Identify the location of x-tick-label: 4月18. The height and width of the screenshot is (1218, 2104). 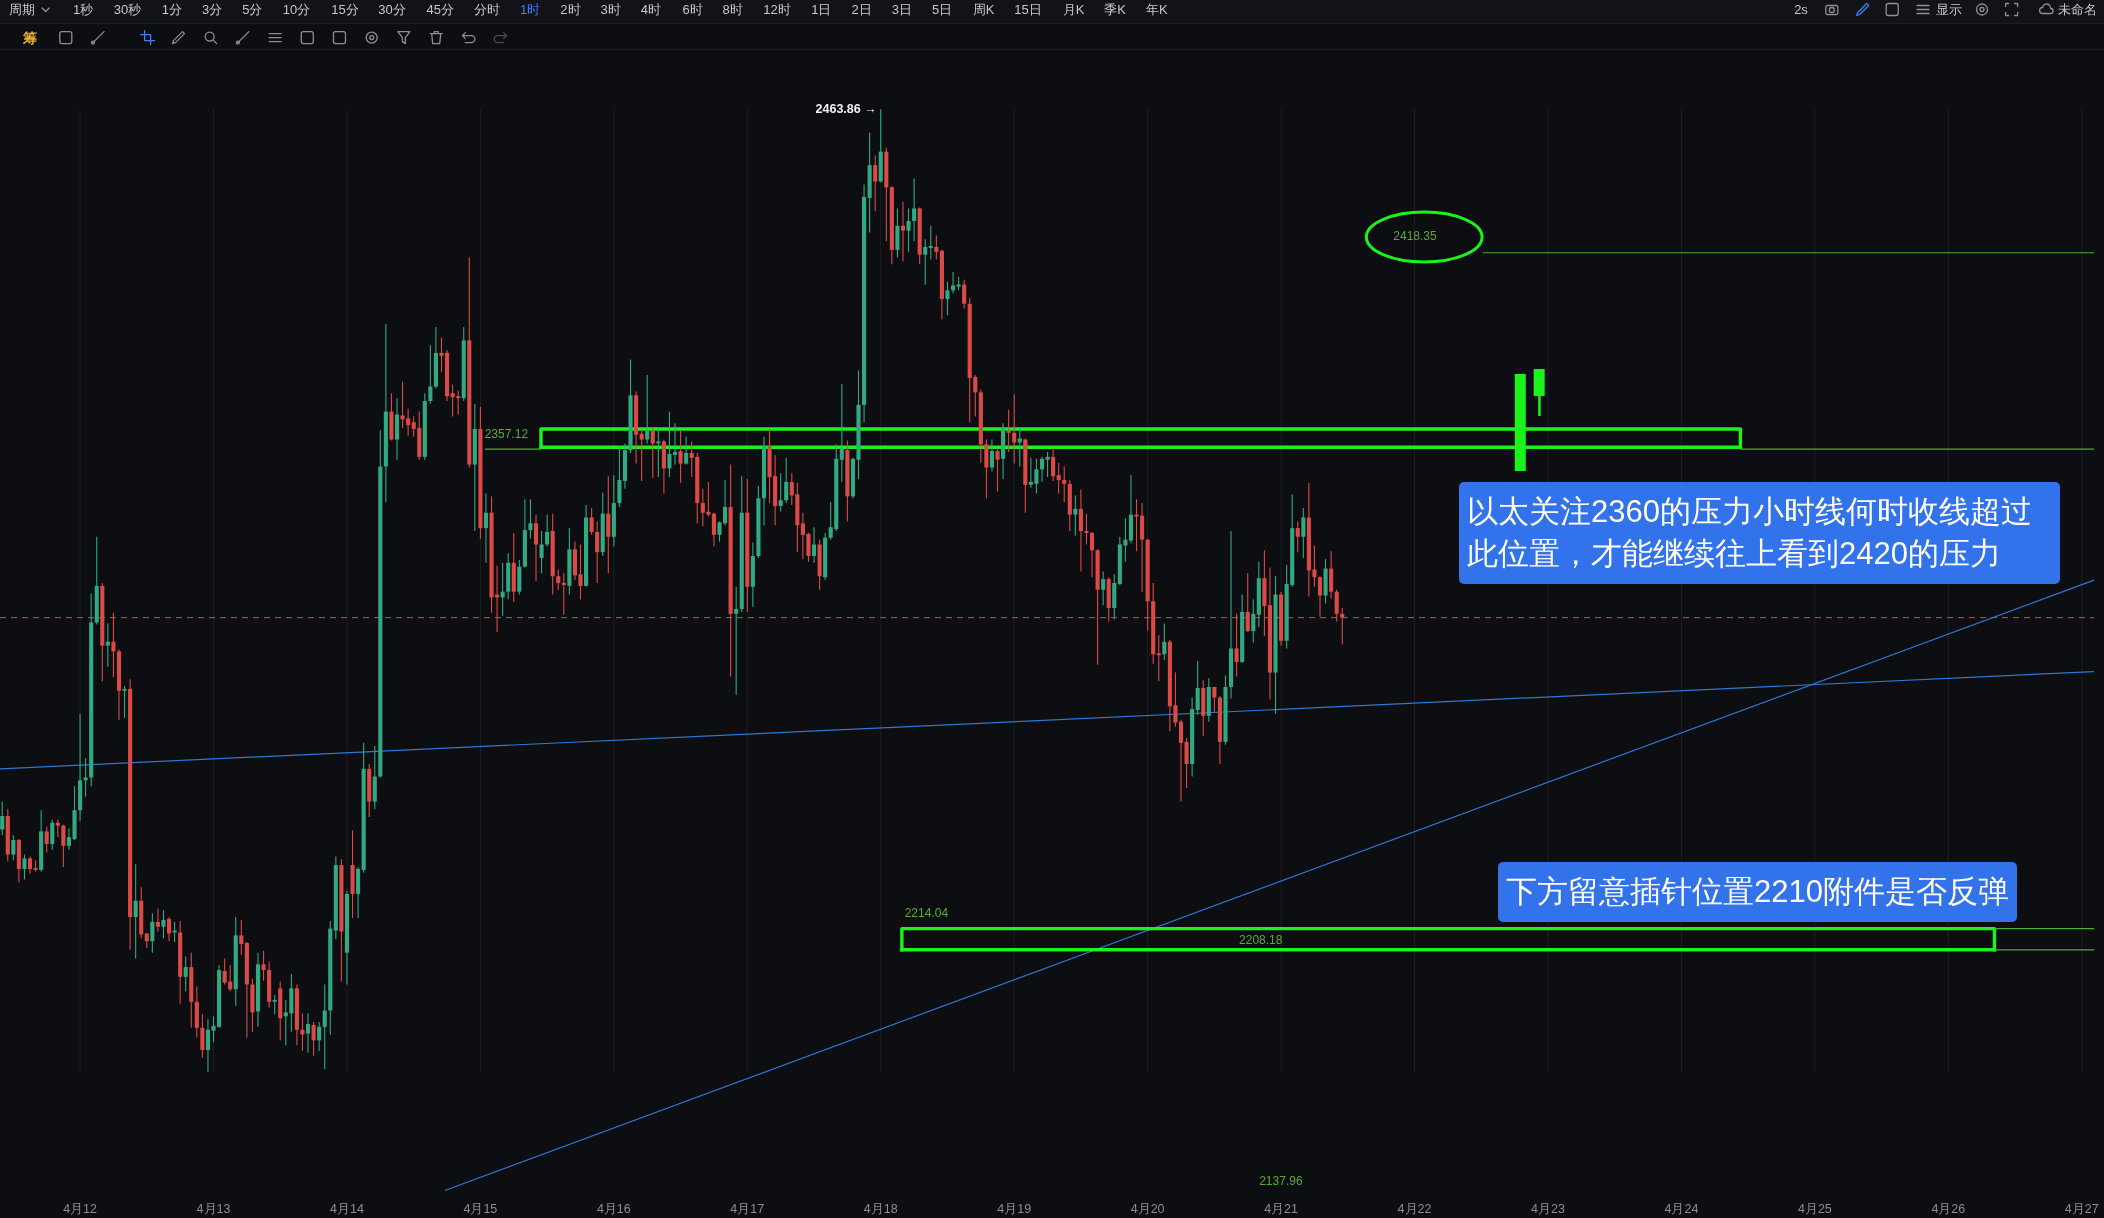
(880, 1209).